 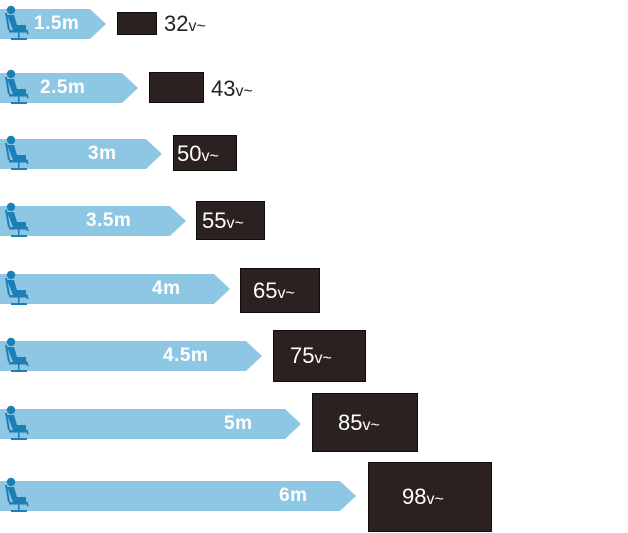 I want to click on tv-size-label: 65v~, so click(x=274, y=290).